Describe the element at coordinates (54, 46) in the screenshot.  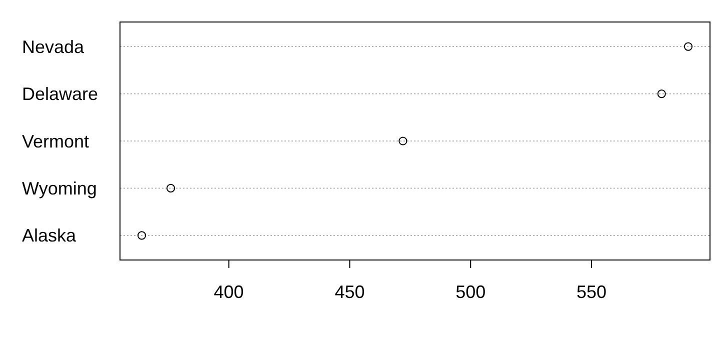
I see `y-tick-label: Nevada` at that location.